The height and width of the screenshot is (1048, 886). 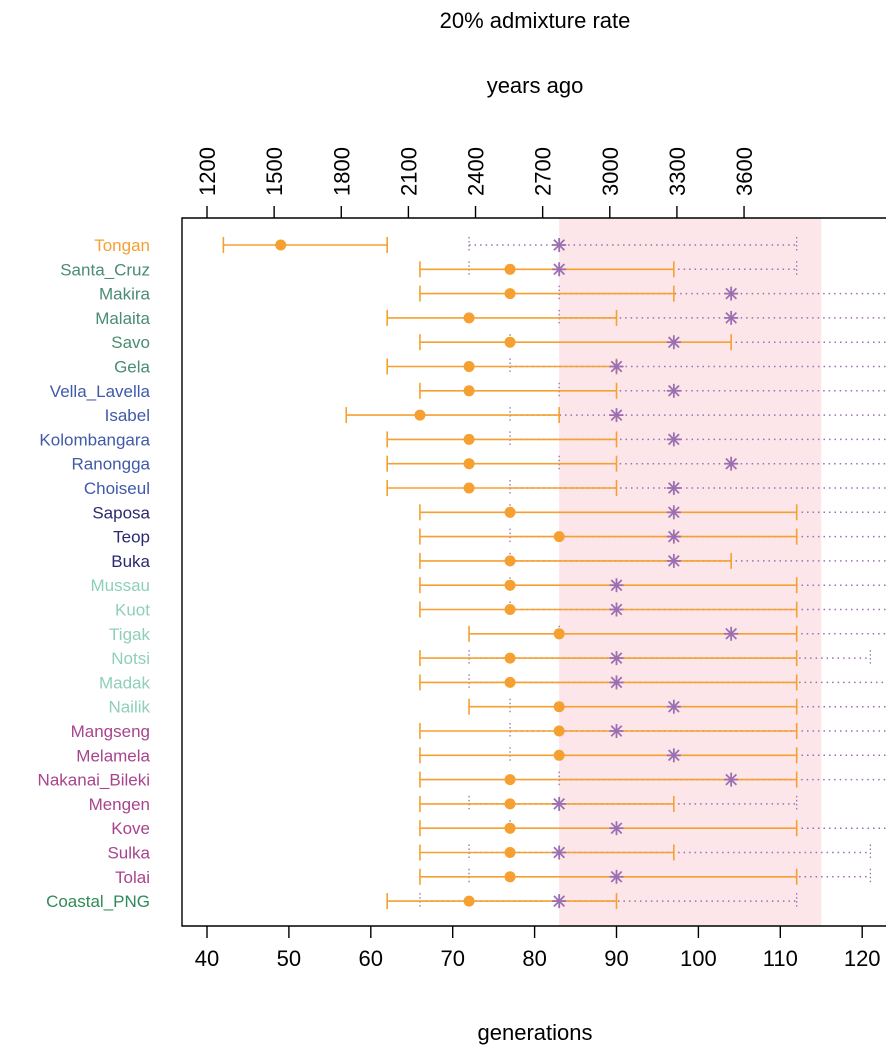 I want to click on row-label: Mussau, so click(x=120, y=585).